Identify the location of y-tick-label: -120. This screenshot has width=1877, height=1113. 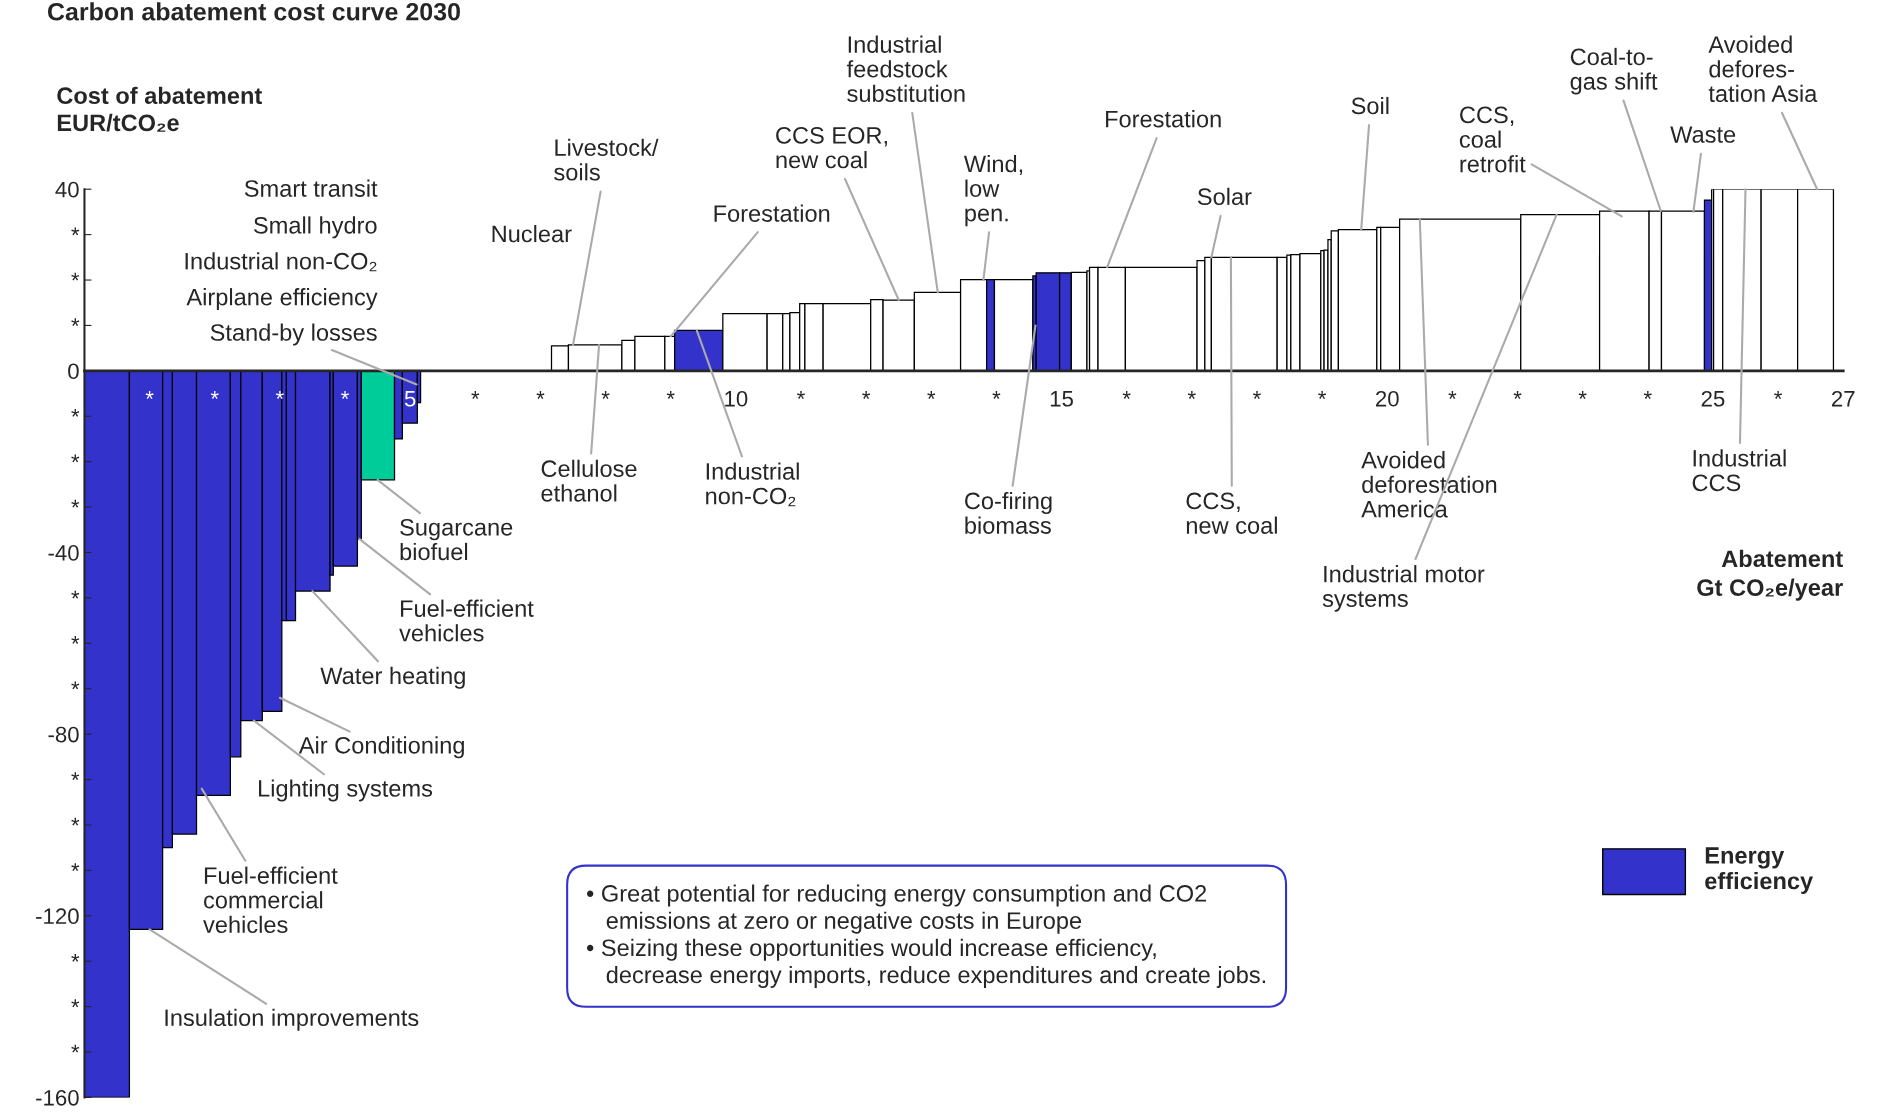
(57, 916).